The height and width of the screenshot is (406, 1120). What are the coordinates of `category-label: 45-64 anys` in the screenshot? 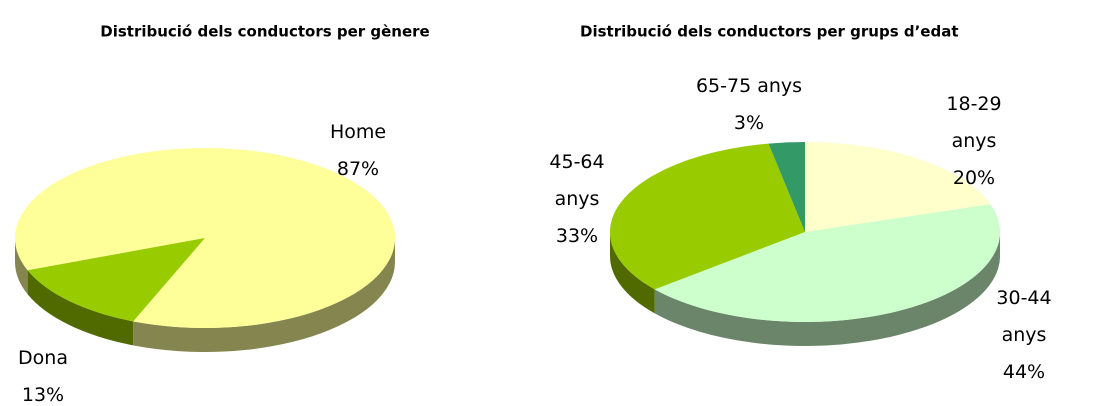 It's located at (577, 180).